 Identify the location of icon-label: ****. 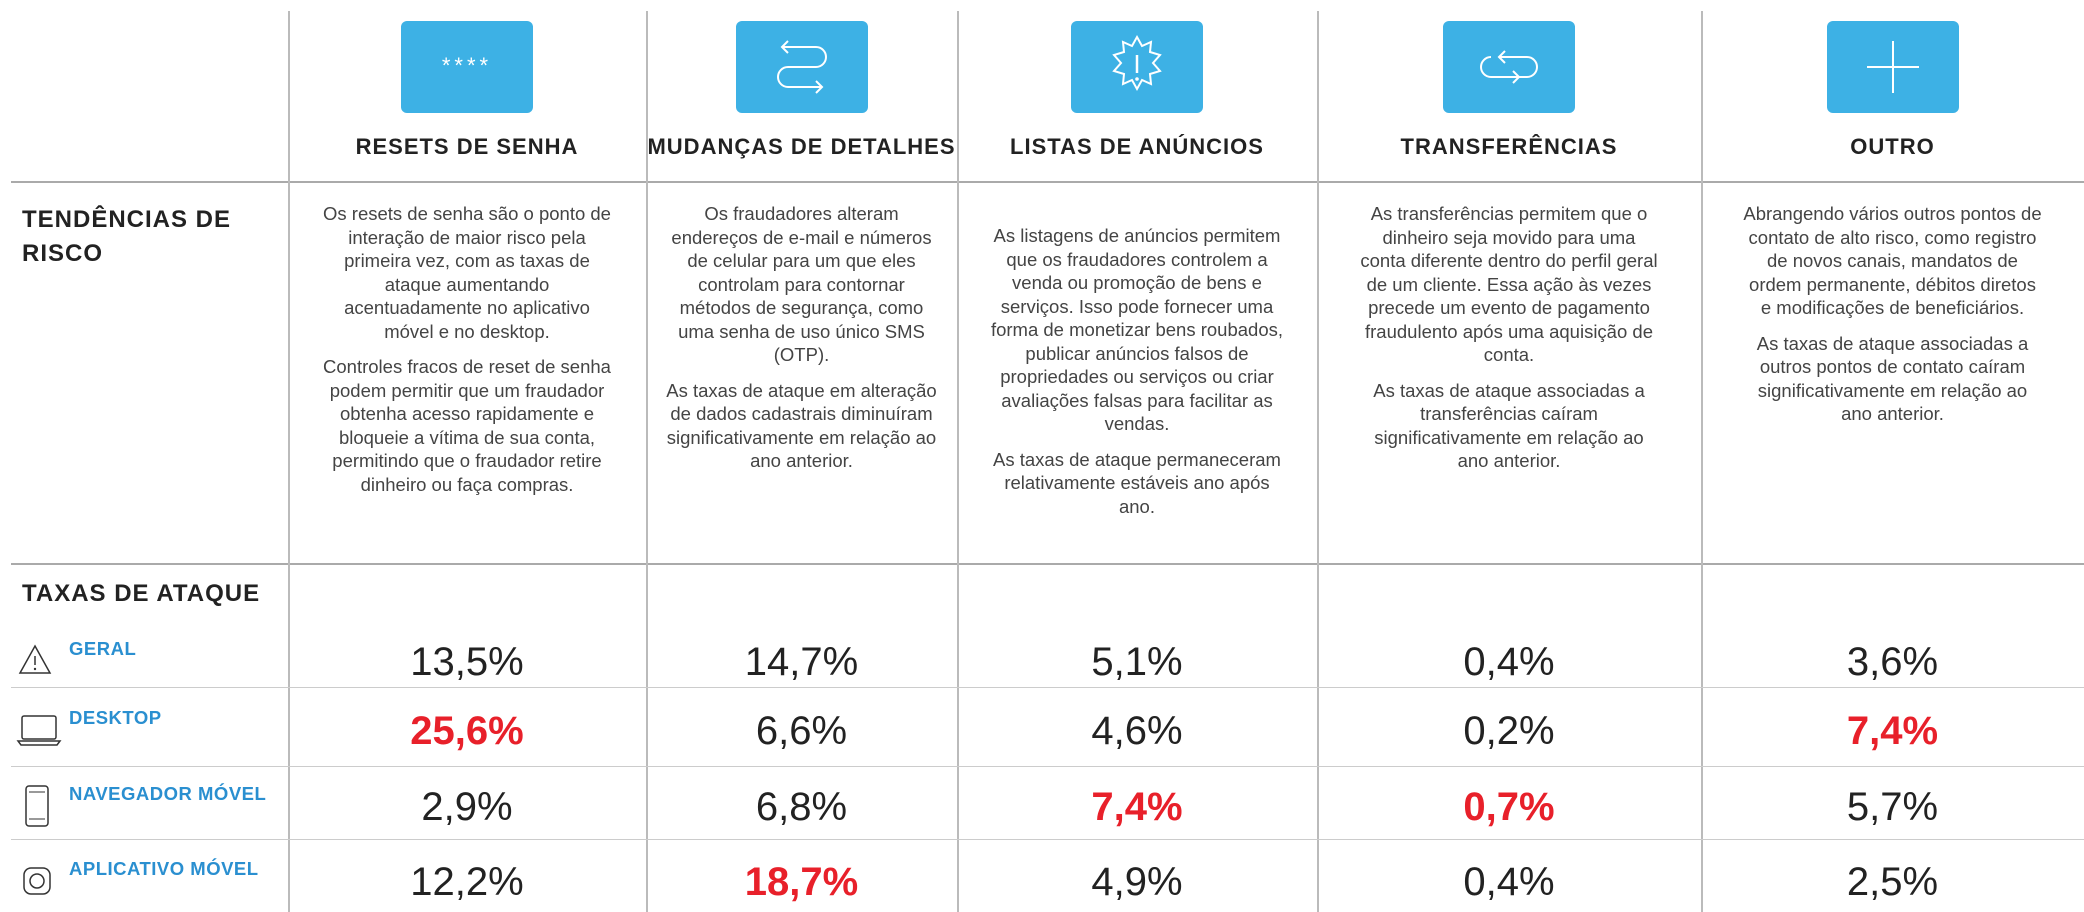
(467, 65).